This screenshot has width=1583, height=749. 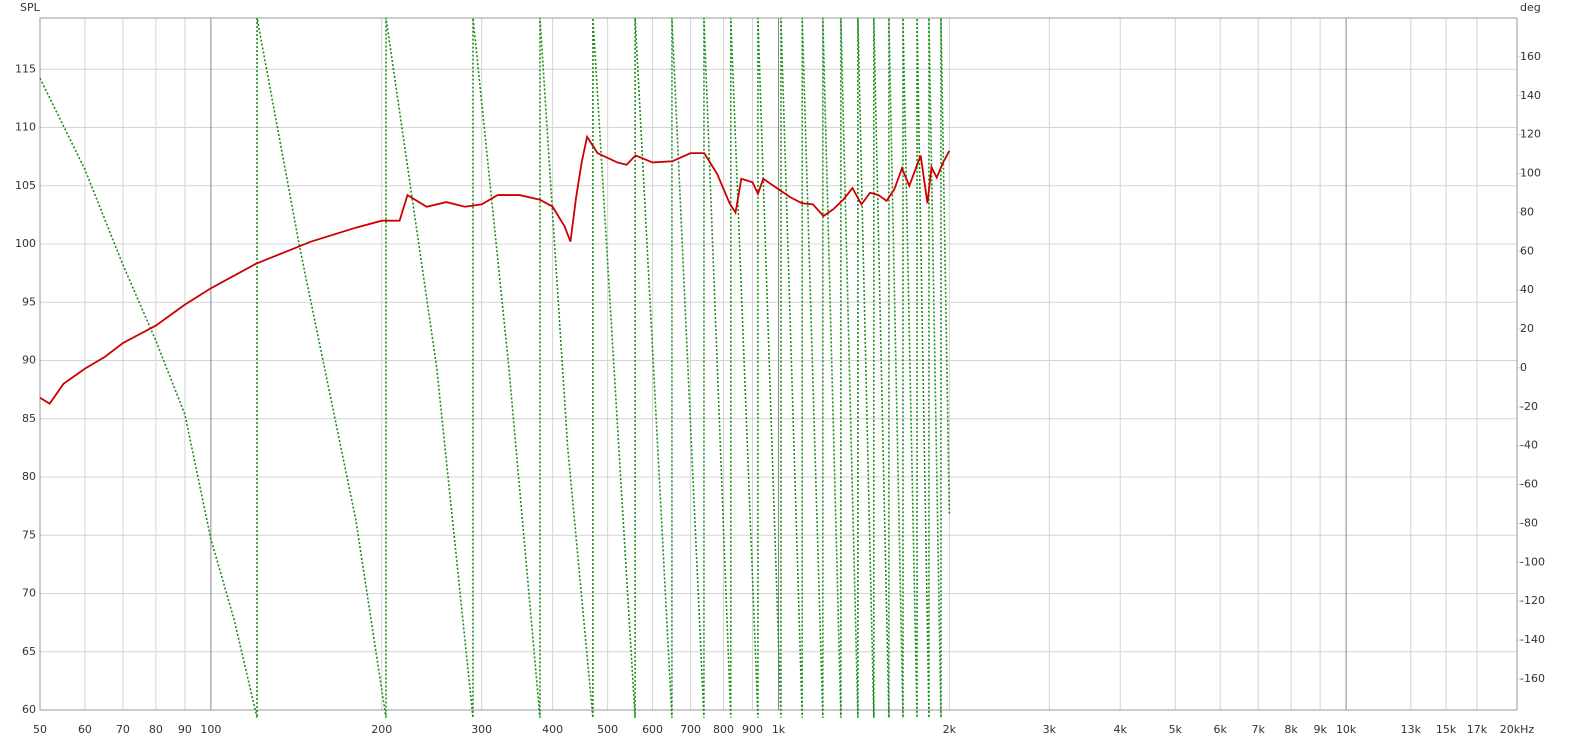 What do you see at coordinates (123, 729) in the screenshot?
I see `x-tick-label: 70` at bounding box center [123, 729].